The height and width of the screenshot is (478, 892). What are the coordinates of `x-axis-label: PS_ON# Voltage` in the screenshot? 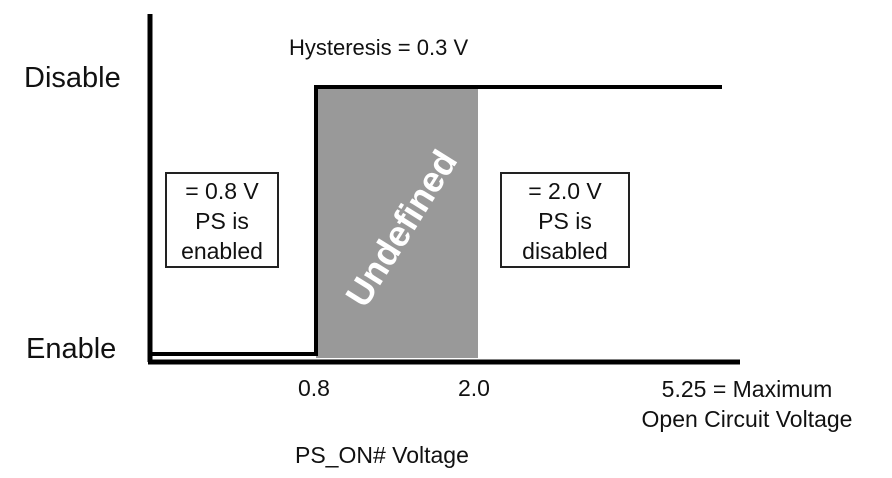 It's located at (382, 455).